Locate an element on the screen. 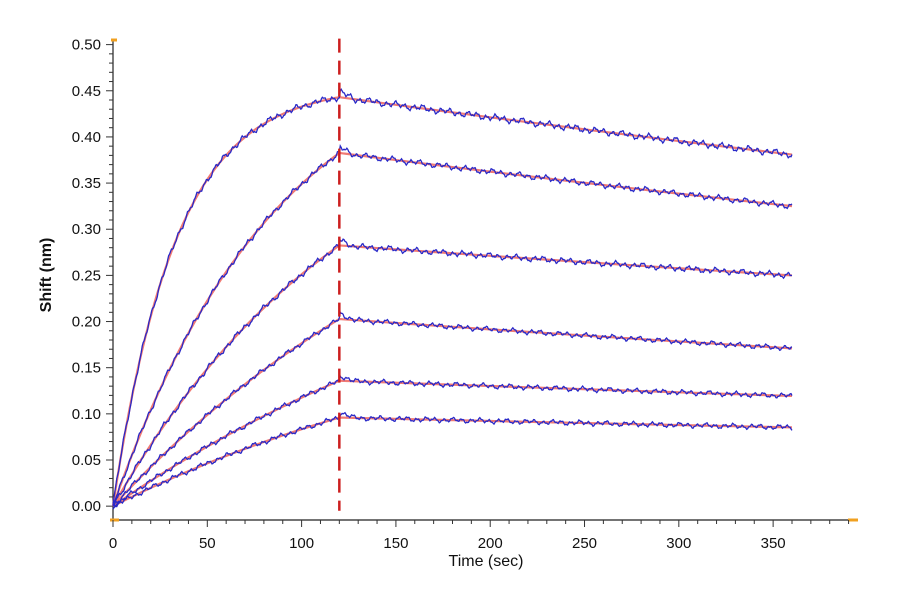  y-tick-label: 0.40 is located at coordinates (86, 137).